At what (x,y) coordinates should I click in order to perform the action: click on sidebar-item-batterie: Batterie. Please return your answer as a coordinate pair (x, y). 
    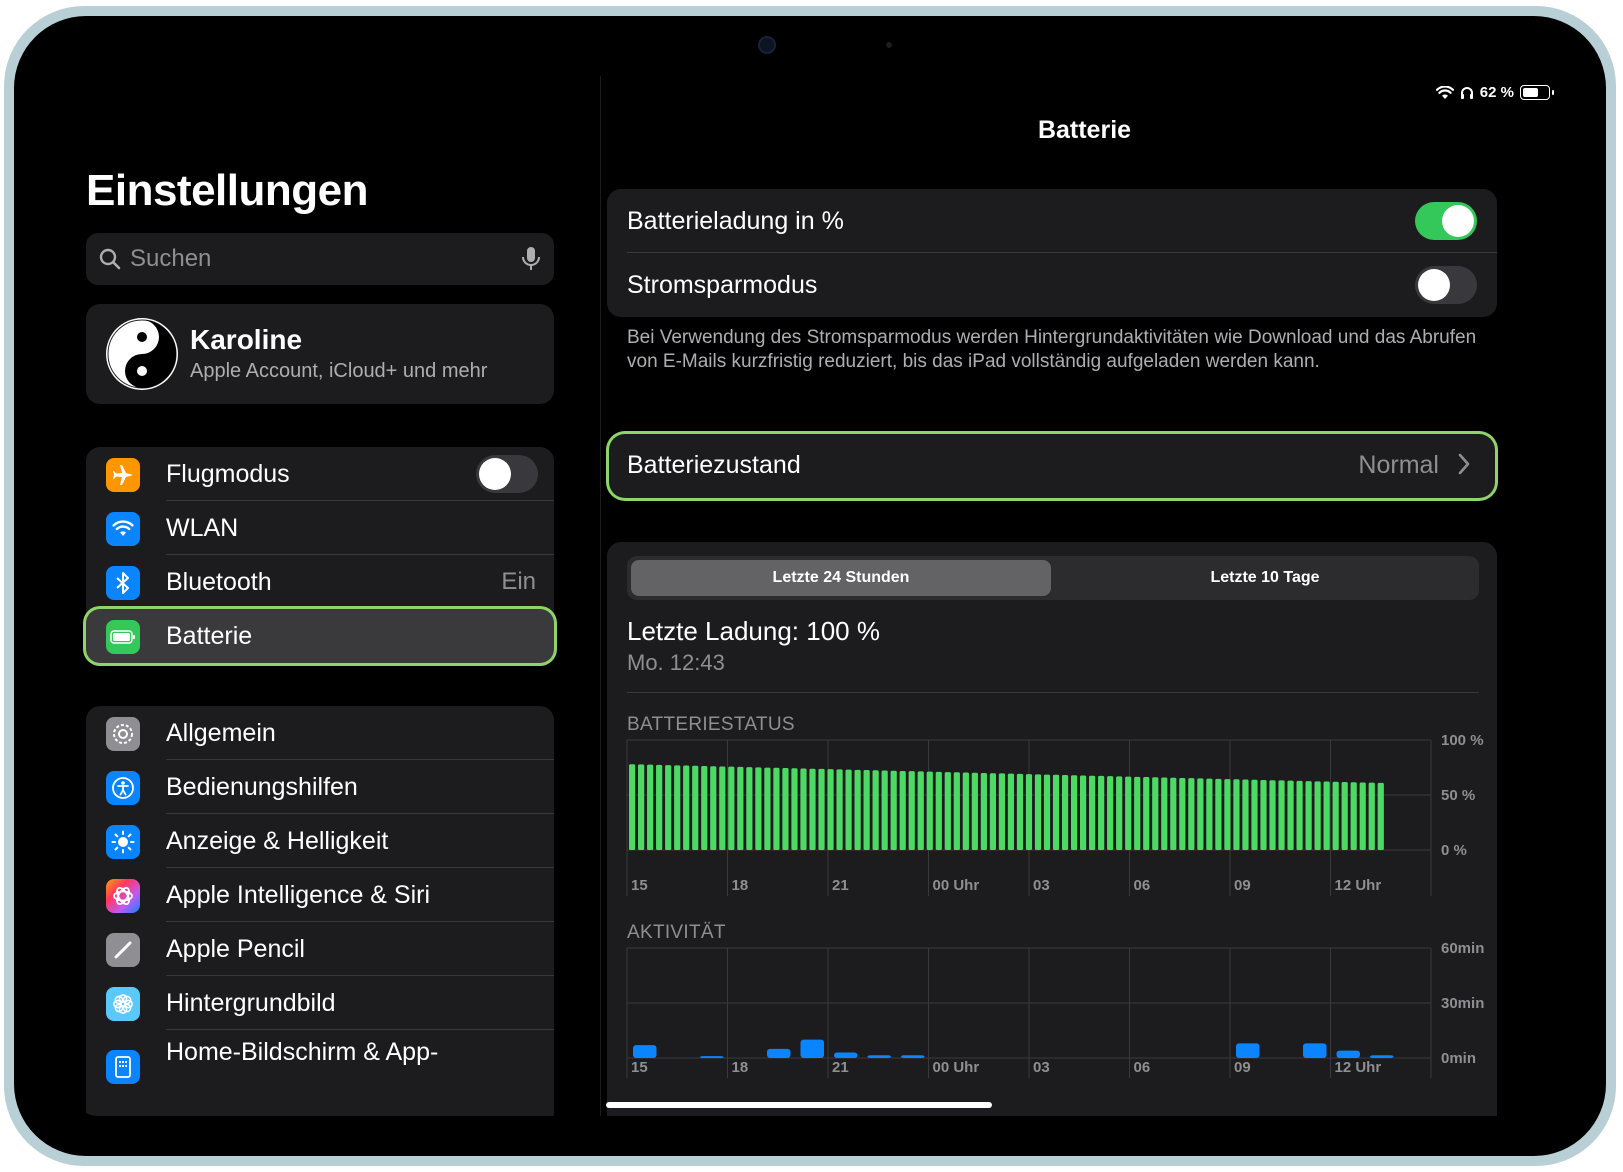
    Looking at the image, I should click on (320, 636).